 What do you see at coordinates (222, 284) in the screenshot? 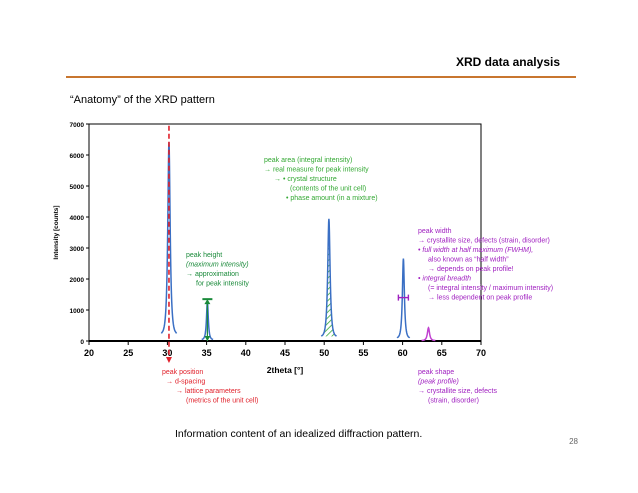
I see `annot-peak-height-line: for peak intensity` at bounding box center [222, 284].